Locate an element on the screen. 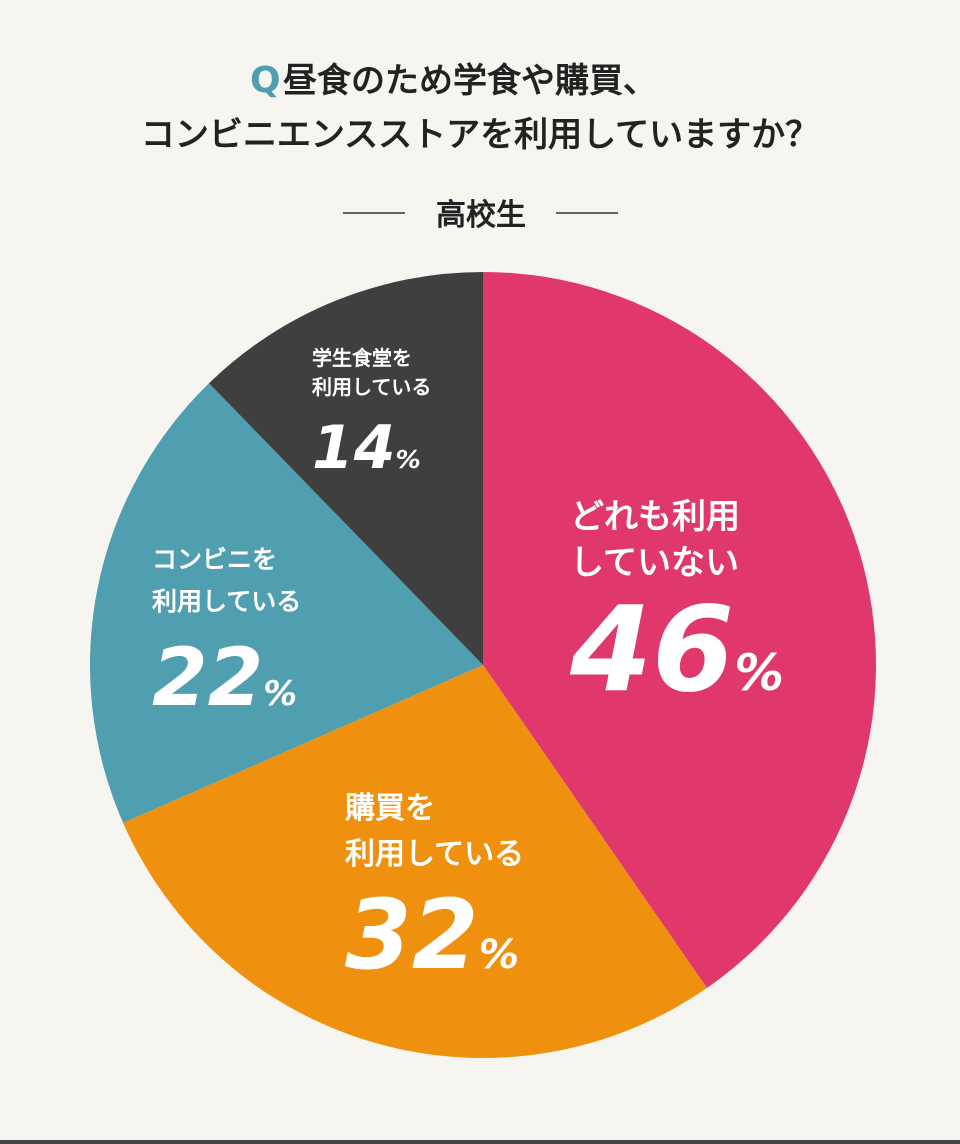 The height and width of the screenshot is (1144, 960). chart-title: 昼食のため学食や購買、 is located at coordinates (470, 81).